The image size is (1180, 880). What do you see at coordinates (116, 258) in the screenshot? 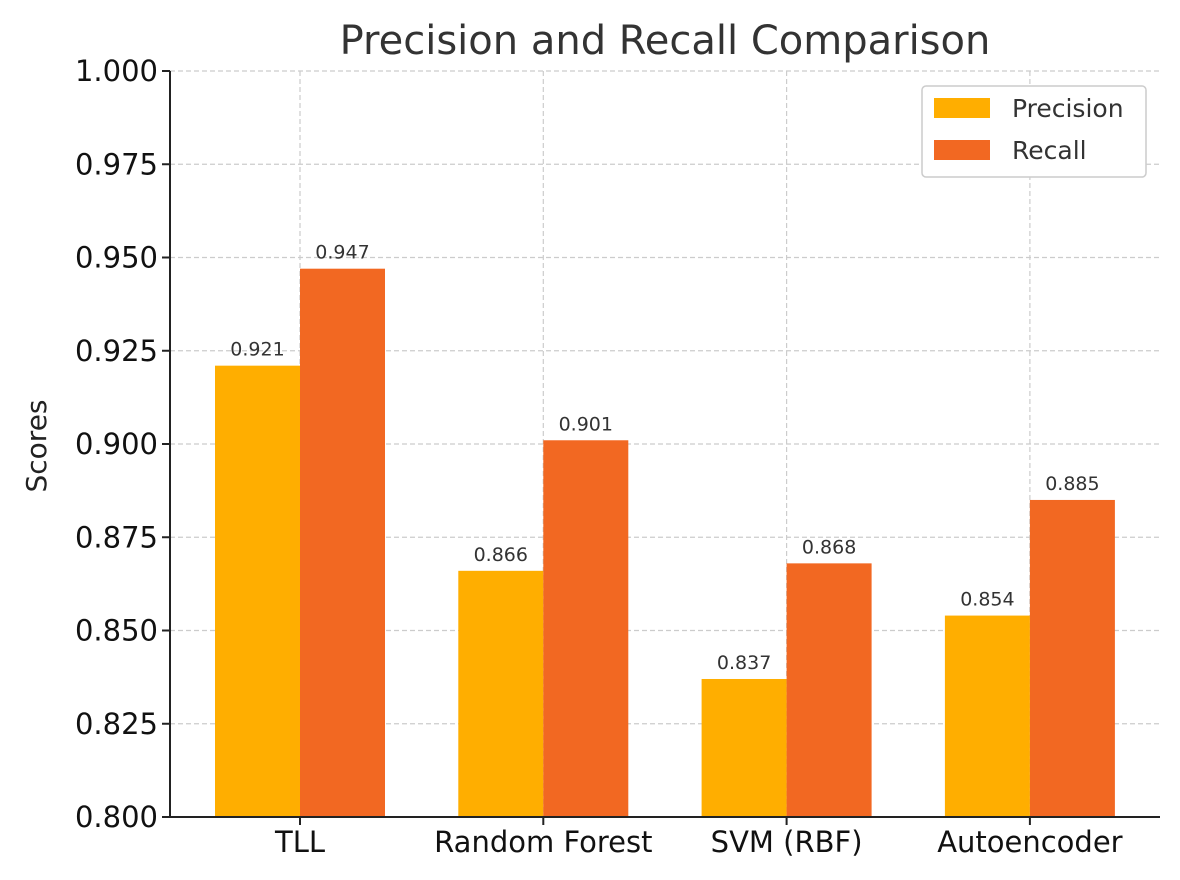
I see `y-tick-label: 0.950` at bounding box center [116, 258].